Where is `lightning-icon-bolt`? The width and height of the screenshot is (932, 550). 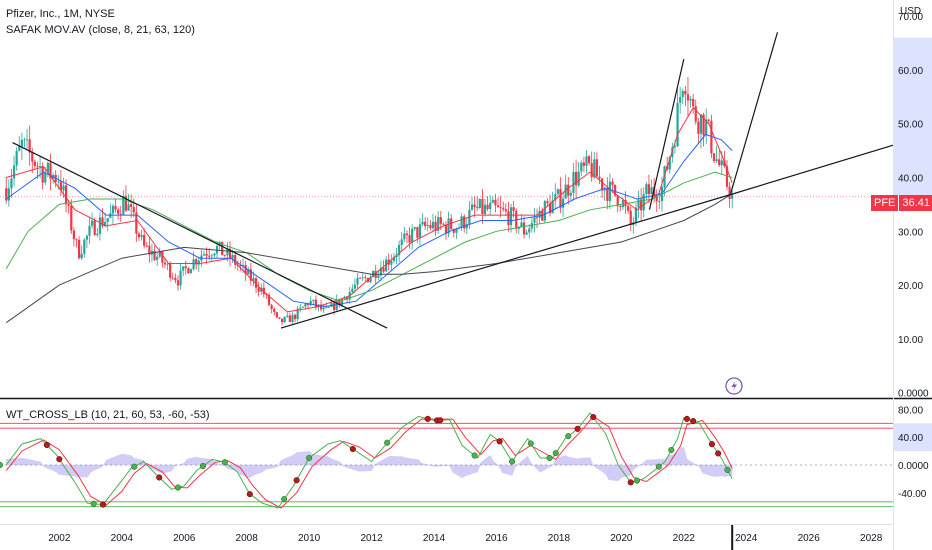 lightning-icon-bolt is located at coordinates (734, 386).